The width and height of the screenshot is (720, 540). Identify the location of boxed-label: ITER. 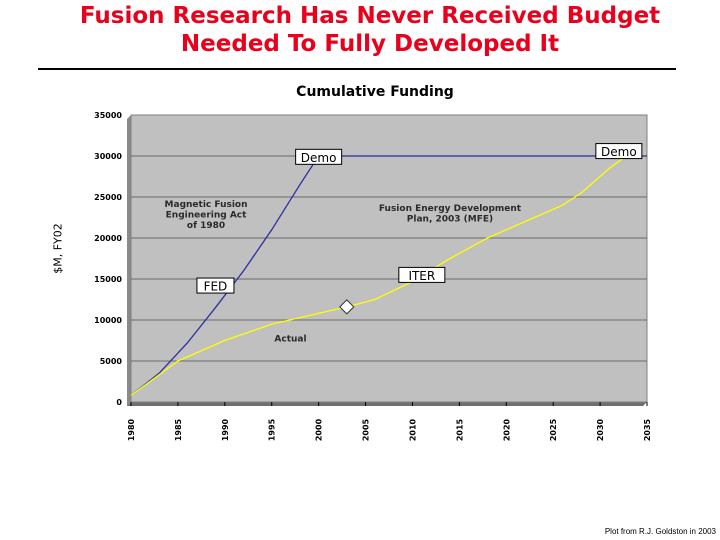
(421, 276).